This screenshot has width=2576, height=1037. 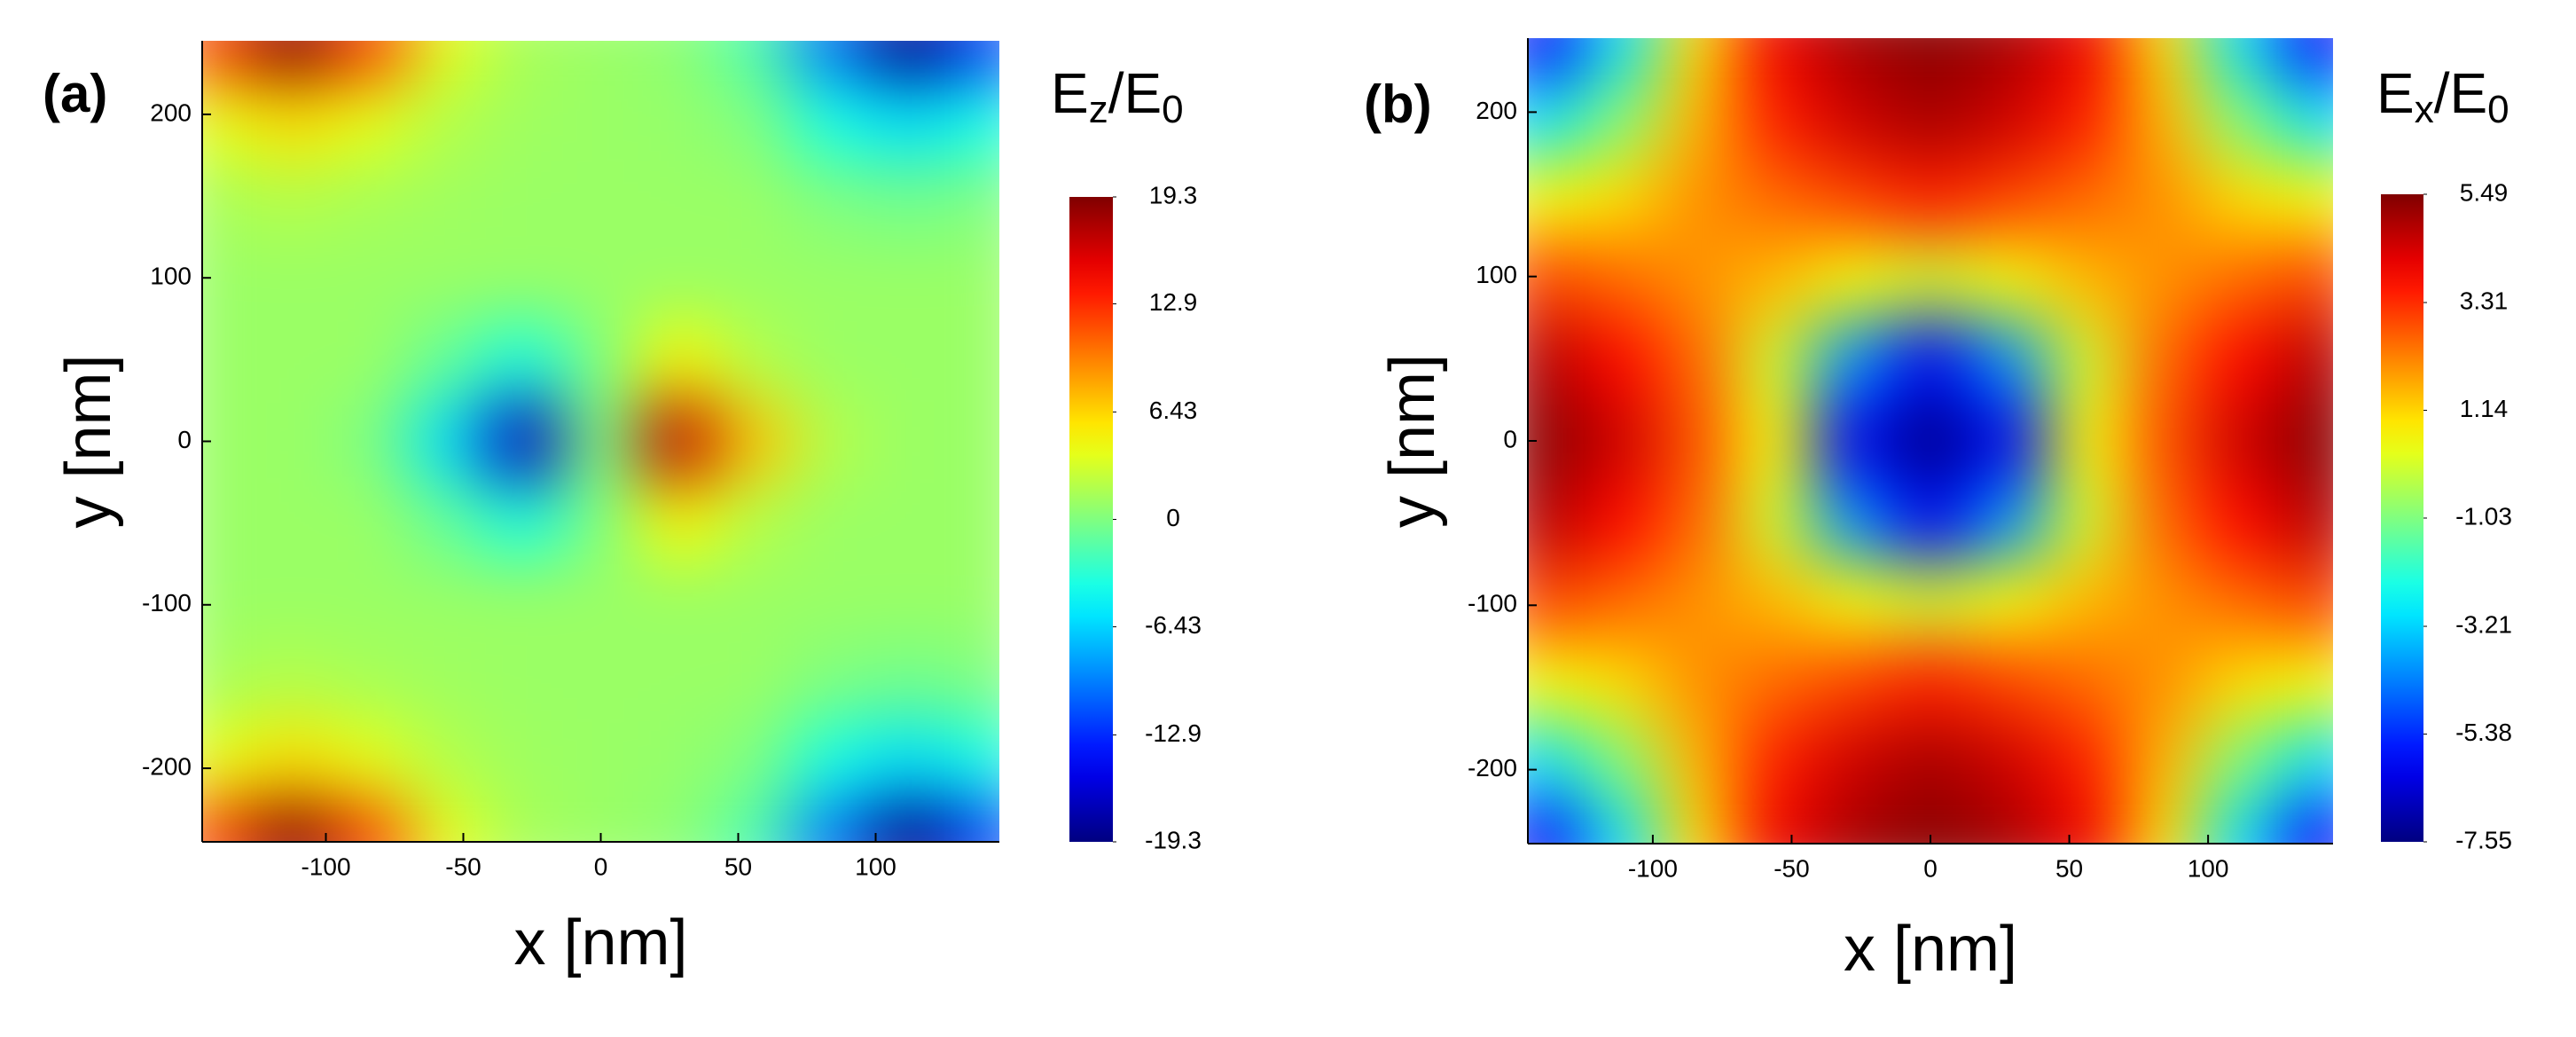 What do you see at coordinates (1173, 194) in the screenshot?
I see `colorbar-tick-label: 19.3` at bounding box center [1173, 194].